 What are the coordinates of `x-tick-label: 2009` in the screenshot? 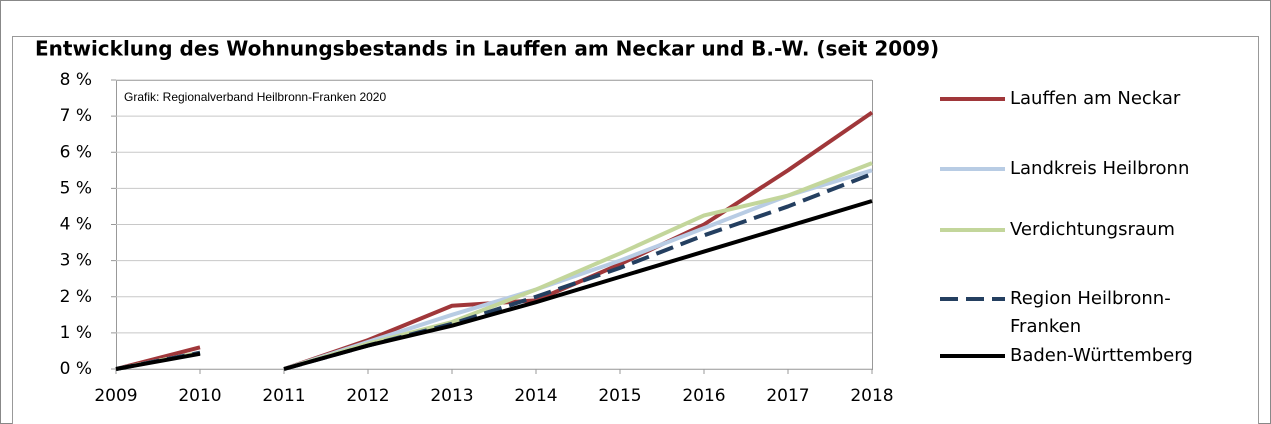 It's located at (115, 396).